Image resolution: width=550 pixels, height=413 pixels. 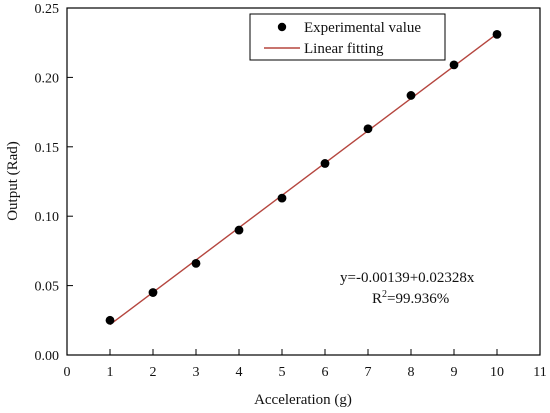 I want to click on r-squared-superscript: 2, so click(x=384, y=294).